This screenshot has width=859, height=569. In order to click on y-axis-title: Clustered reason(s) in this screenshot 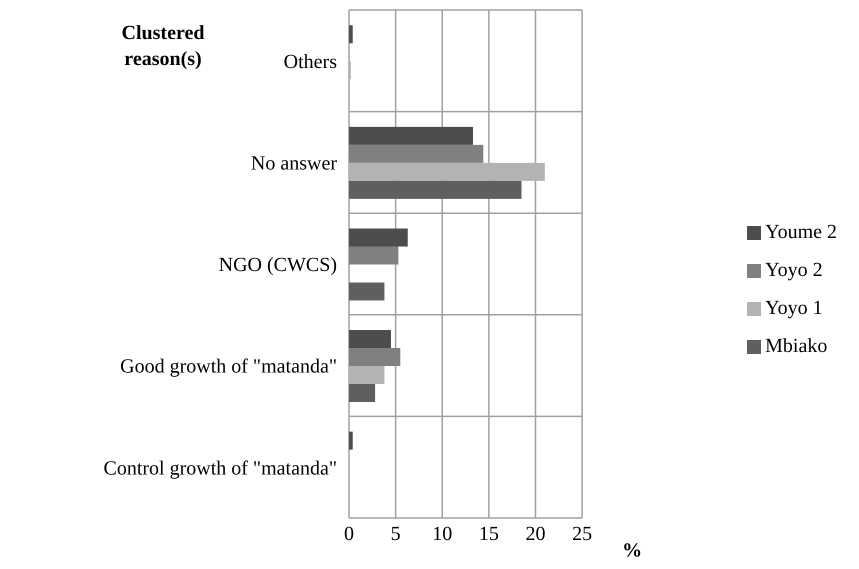, I will do `click(163, 46)`.